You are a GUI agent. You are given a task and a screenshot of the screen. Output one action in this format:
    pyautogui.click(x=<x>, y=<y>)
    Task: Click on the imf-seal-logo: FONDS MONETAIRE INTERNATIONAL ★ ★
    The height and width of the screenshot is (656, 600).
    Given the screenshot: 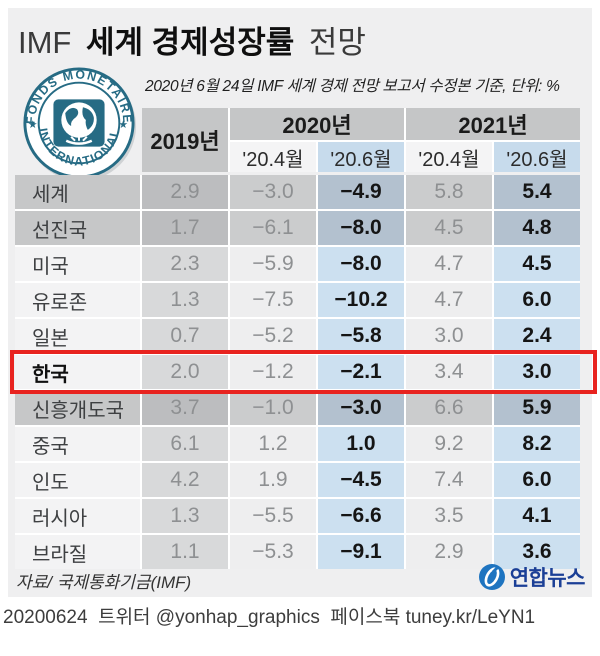 What is the action you would take?
    pyautogui.click(x=80, y=124)
    